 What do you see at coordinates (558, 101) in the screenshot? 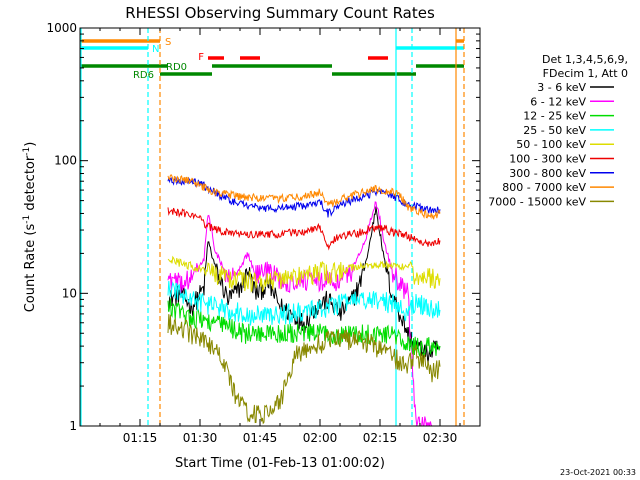
I see `legend-label-6-12-kev: 6 - 12 keV` at bounding box center [558, 101].